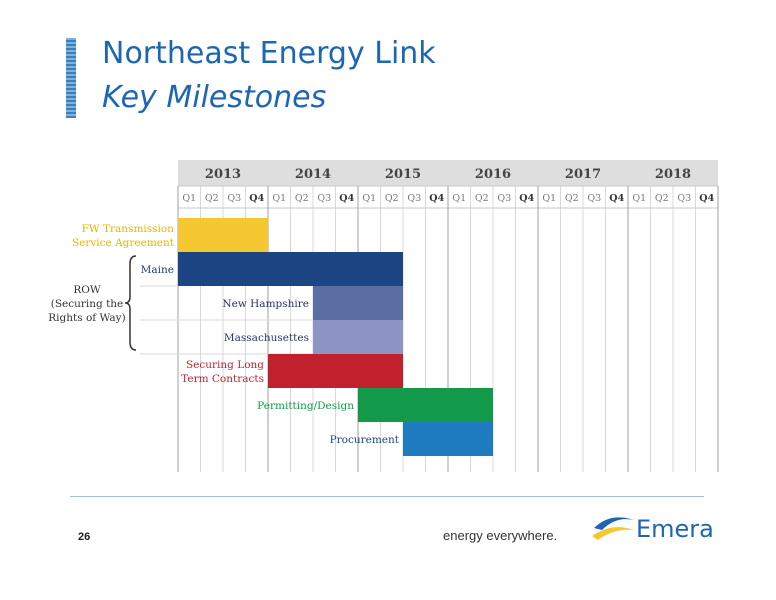  What do you see at coordinates (225, 365) in the screenshot?
I see `task-label-line: Securing Long` at bounding box center [225, 365].